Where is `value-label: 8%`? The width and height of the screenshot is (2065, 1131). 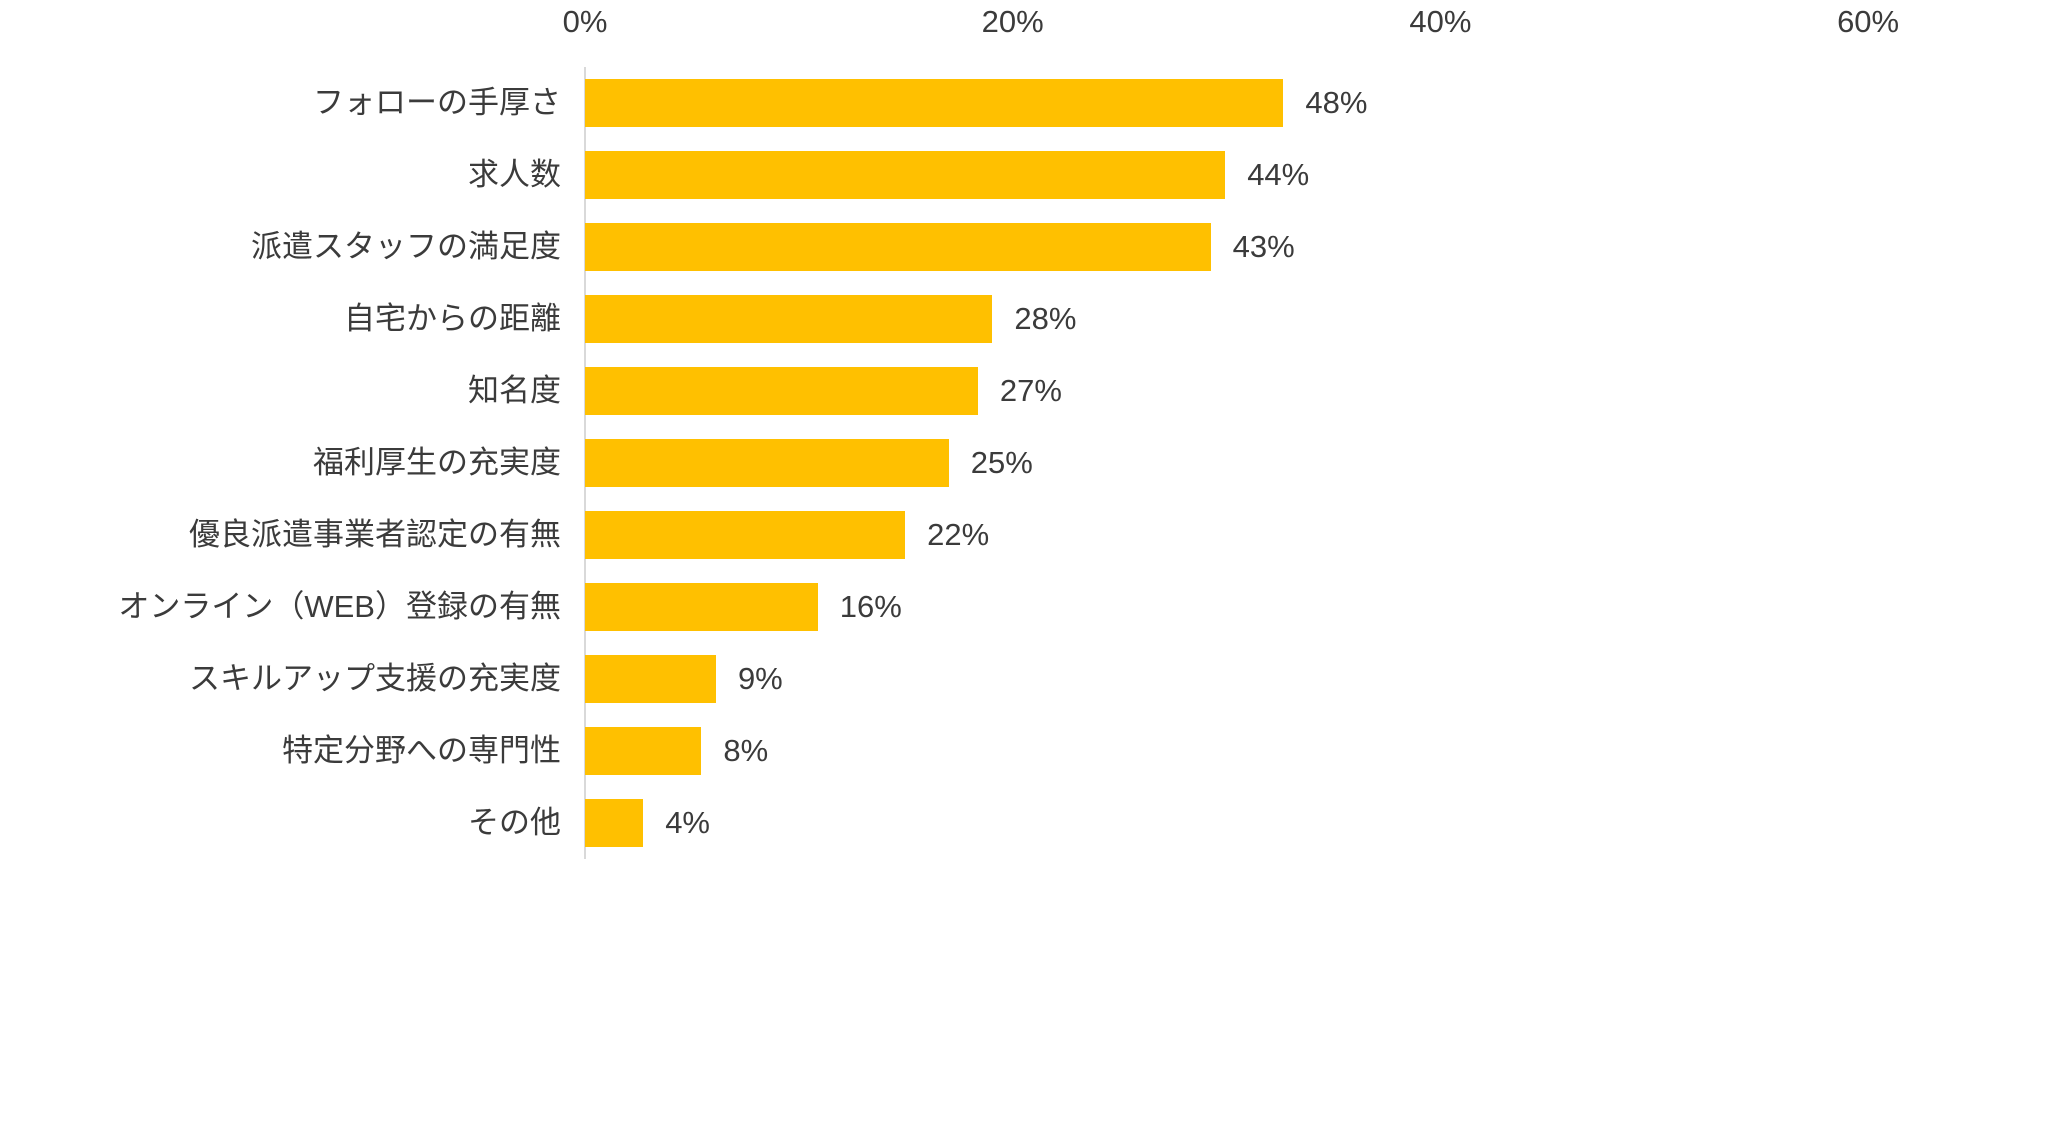 value-label: 8% is located at coordinates (746, 750).